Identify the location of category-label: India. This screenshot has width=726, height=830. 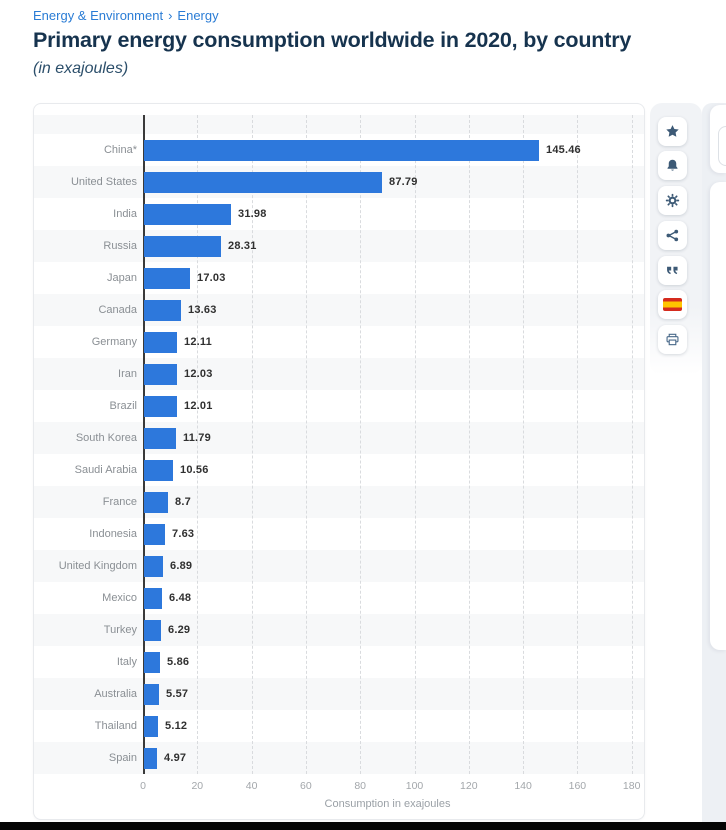
(125, 214).